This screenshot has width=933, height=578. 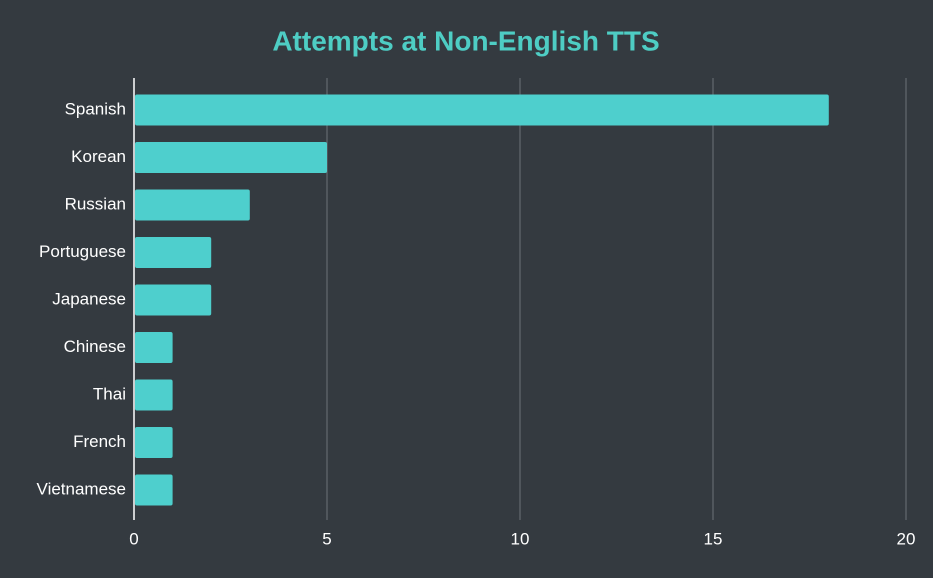 I want to click on x-tick-label: 15, so click(x=713, y=538).